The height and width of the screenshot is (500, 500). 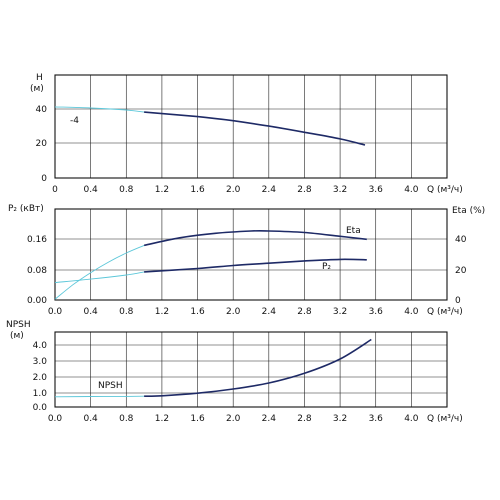 I want to click on y-tick-label: 0.0, so click(x=40, y=408).